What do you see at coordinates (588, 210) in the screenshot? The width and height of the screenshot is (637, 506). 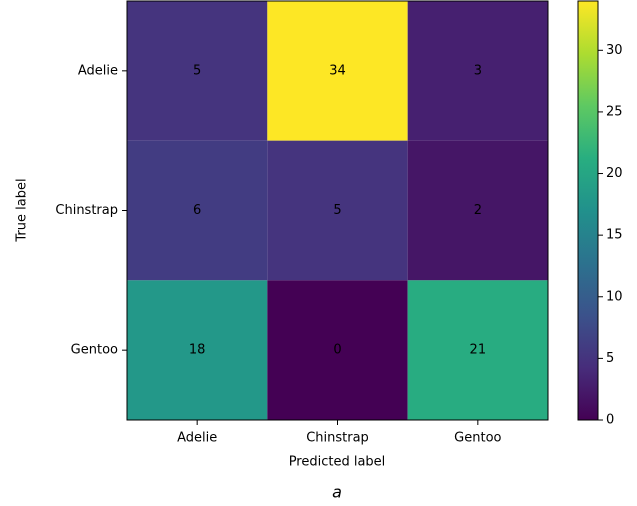 I see `colorbar` at bounding box center [588, 210].